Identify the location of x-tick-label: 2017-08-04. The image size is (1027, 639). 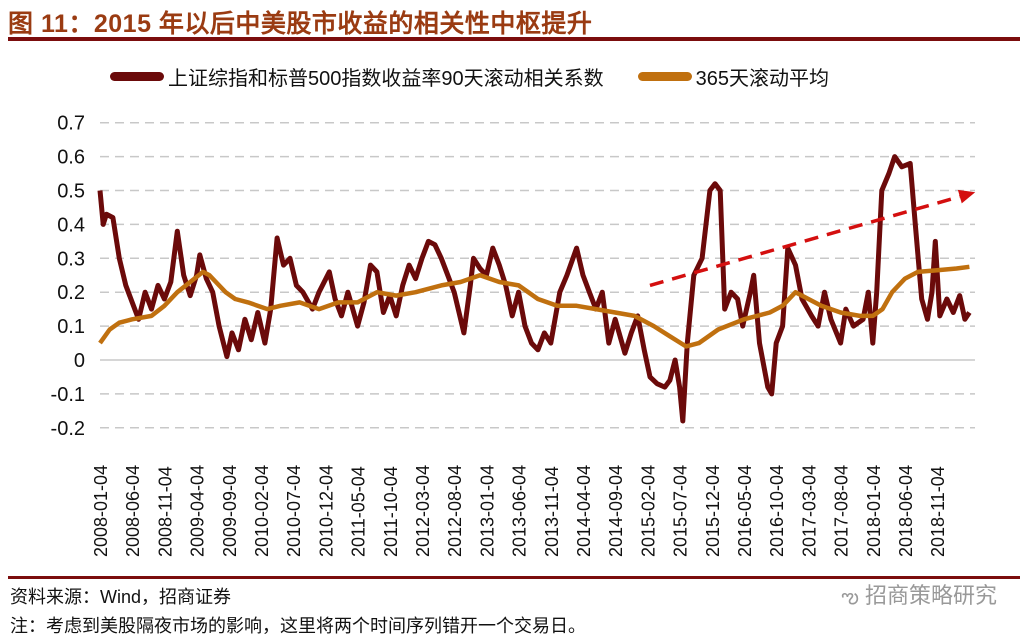
(842, 511).